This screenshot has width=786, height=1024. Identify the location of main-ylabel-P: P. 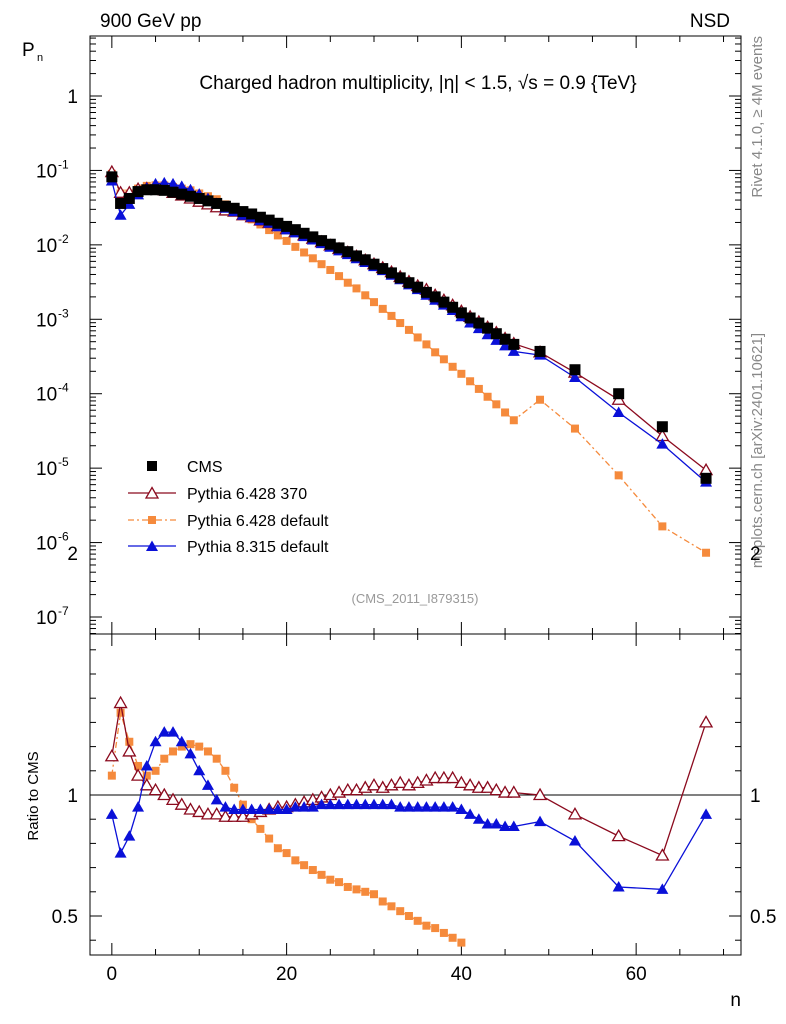
(28, 50).